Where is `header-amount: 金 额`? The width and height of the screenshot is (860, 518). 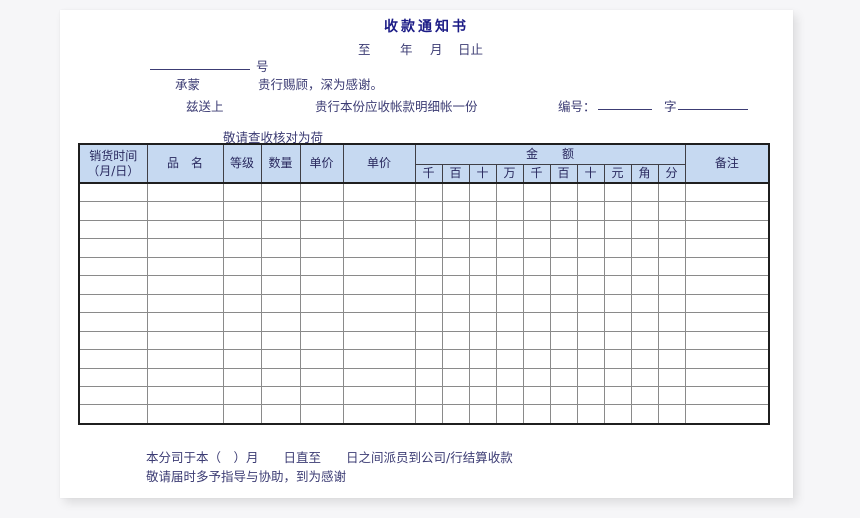
header-amount: 金 额 is located at coordinates (550, 154).